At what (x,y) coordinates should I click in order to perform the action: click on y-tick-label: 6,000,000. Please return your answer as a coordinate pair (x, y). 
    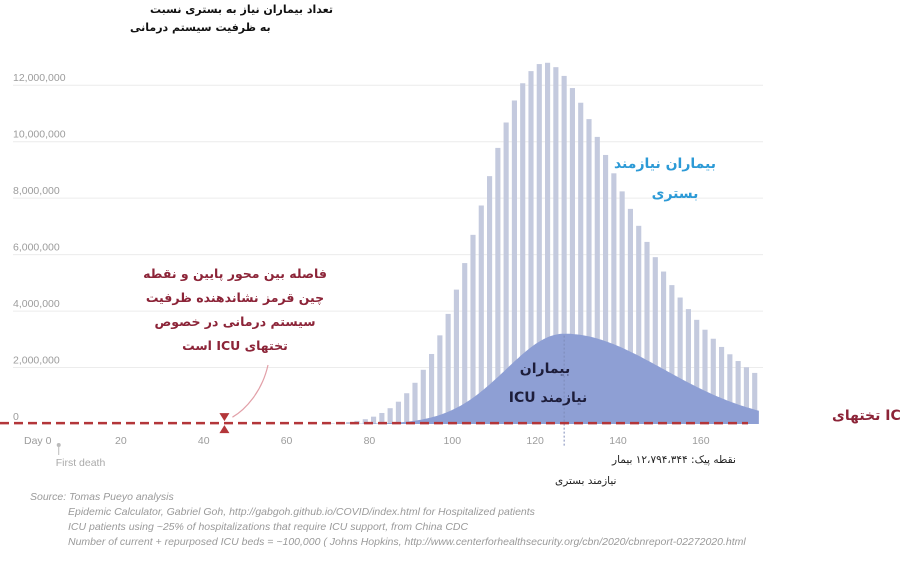
    Looking at the image, I should click on (36, 248).